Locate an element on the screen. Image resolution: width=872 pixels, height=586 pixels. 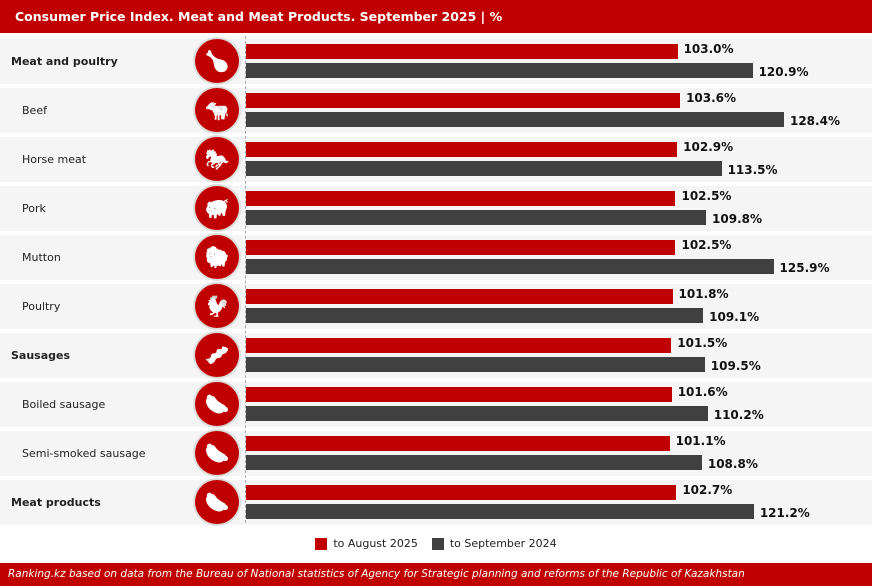
data-label: 110.2% is located at coordinates (738, 415).